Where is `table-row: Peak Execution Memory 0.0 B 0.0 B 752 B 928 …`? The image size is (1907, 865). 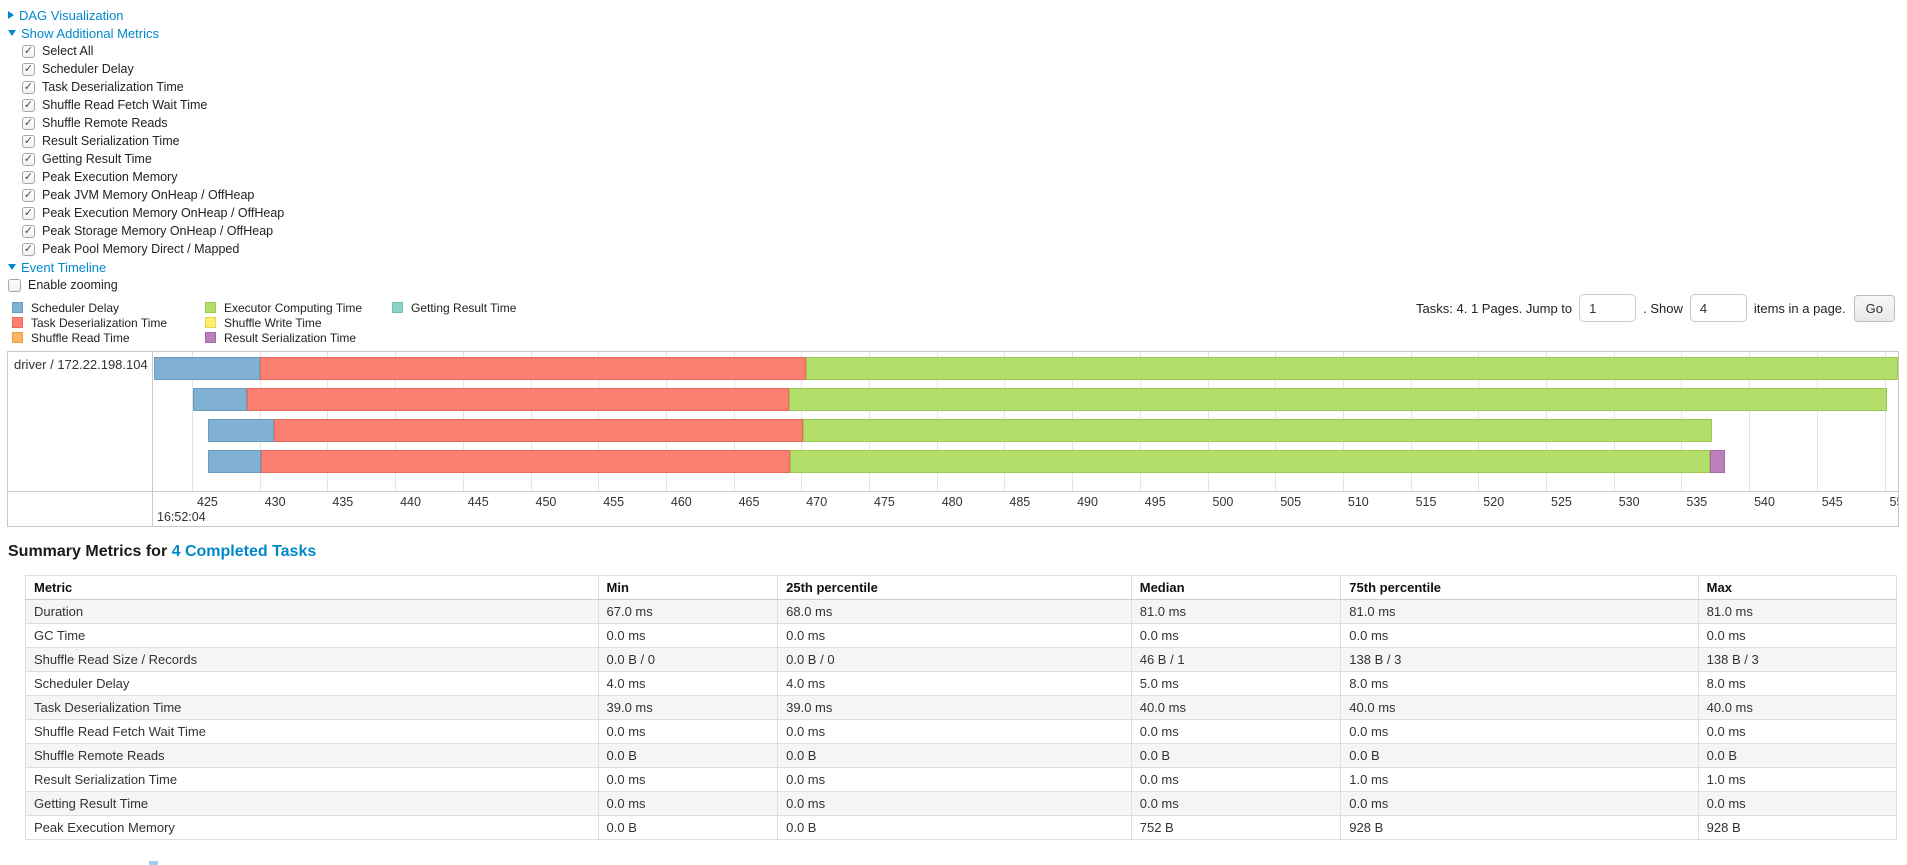
table-row: Peak Execution Memory 0.0 B 0.0 B 752 B 928 … is located at coordinates (961, 827).